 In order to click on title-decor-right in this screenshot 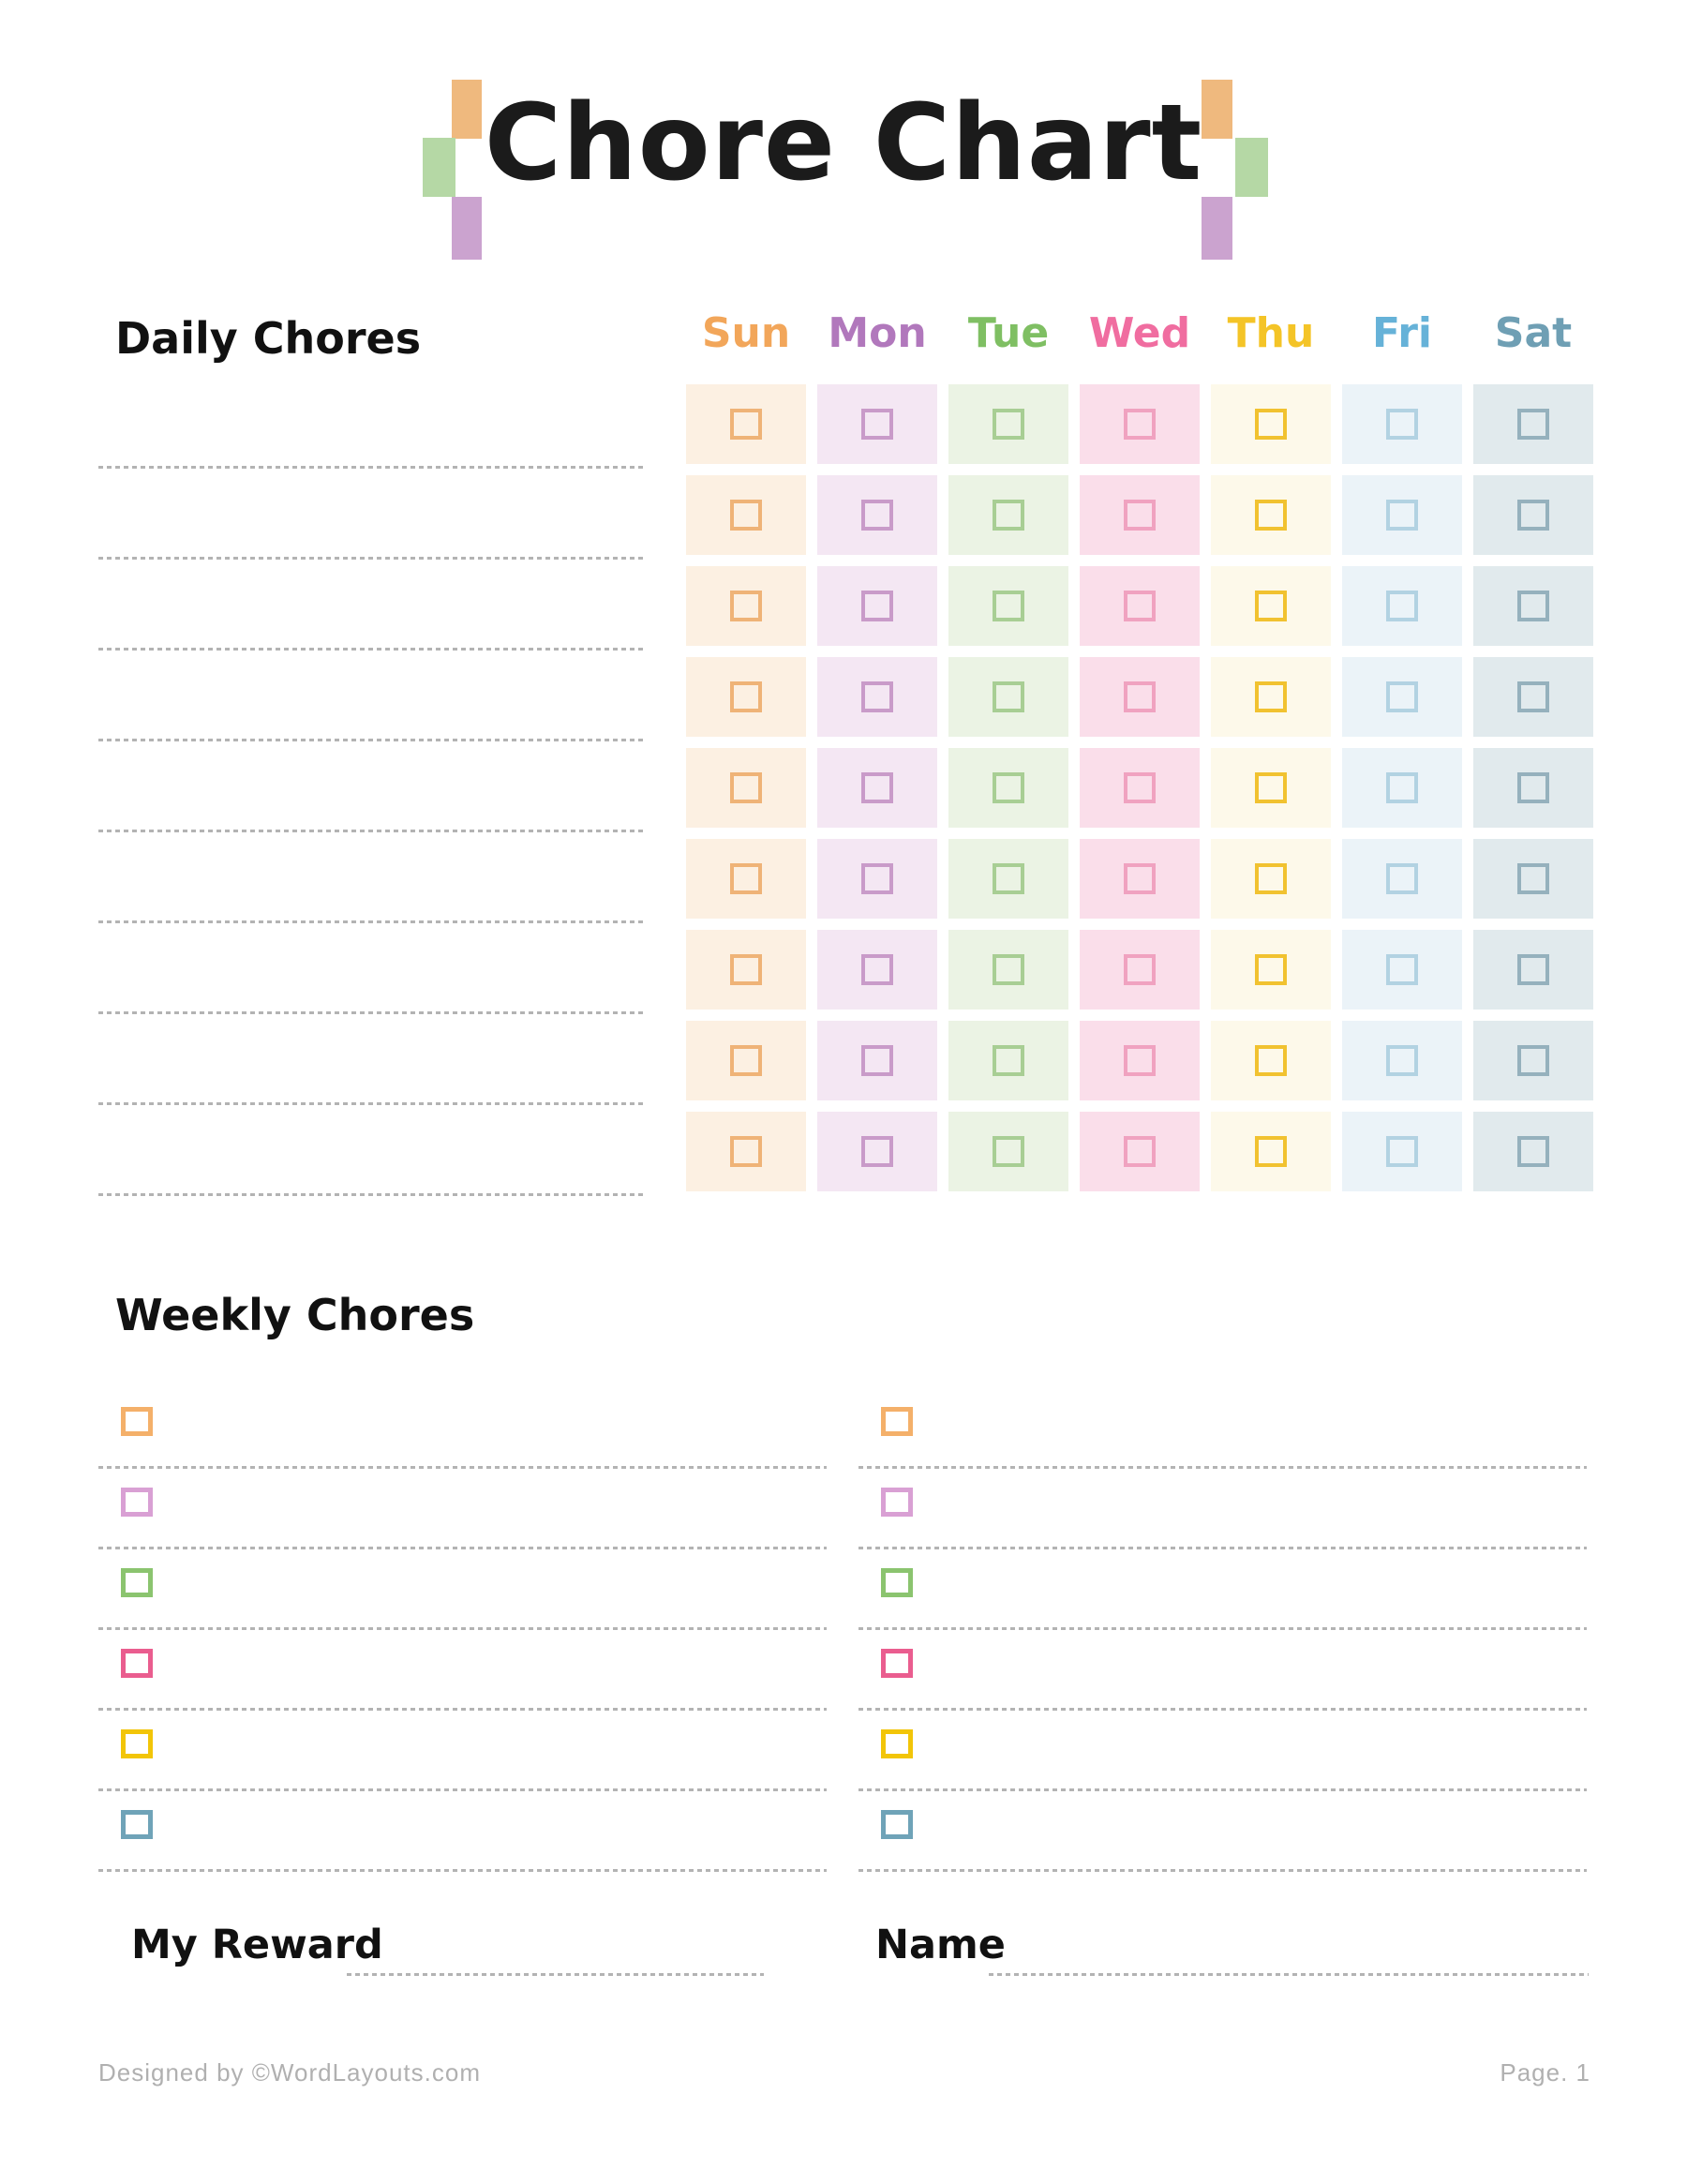, I will do `click(1235, 170)`.